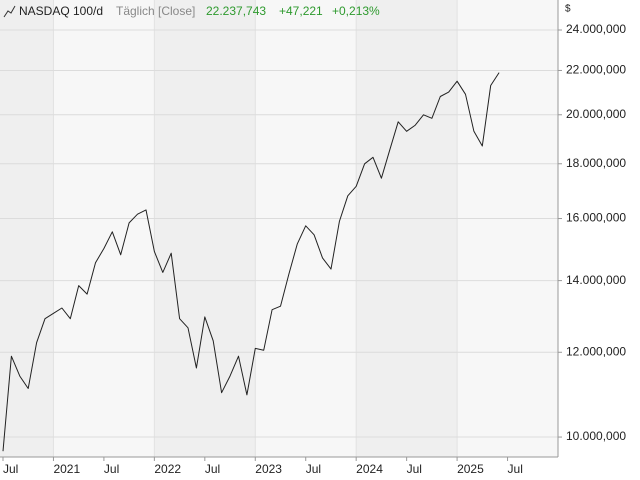 This screenshot has height=480, width=640. What do you see at coordinates (61, 11) in the screenshot?
I see `legend-title: NASDAQ 100/d` at bounding box center [61, 11].